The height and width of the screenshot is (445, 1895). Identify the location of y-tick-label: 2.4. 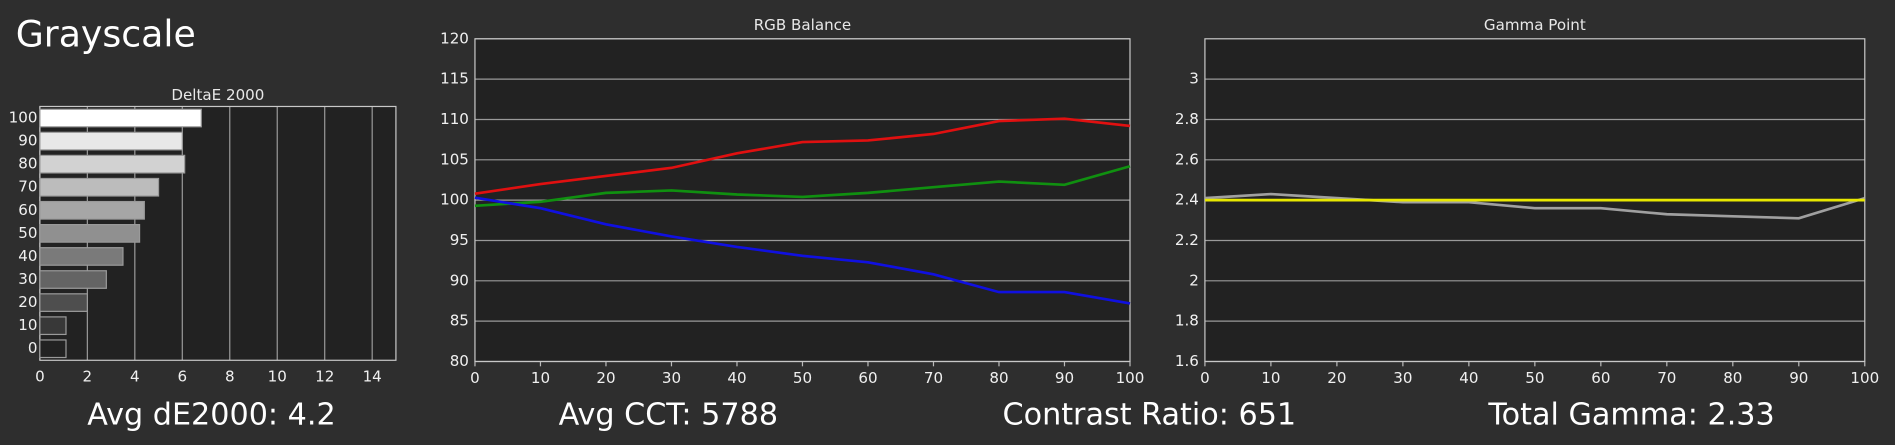
(1187, 200).